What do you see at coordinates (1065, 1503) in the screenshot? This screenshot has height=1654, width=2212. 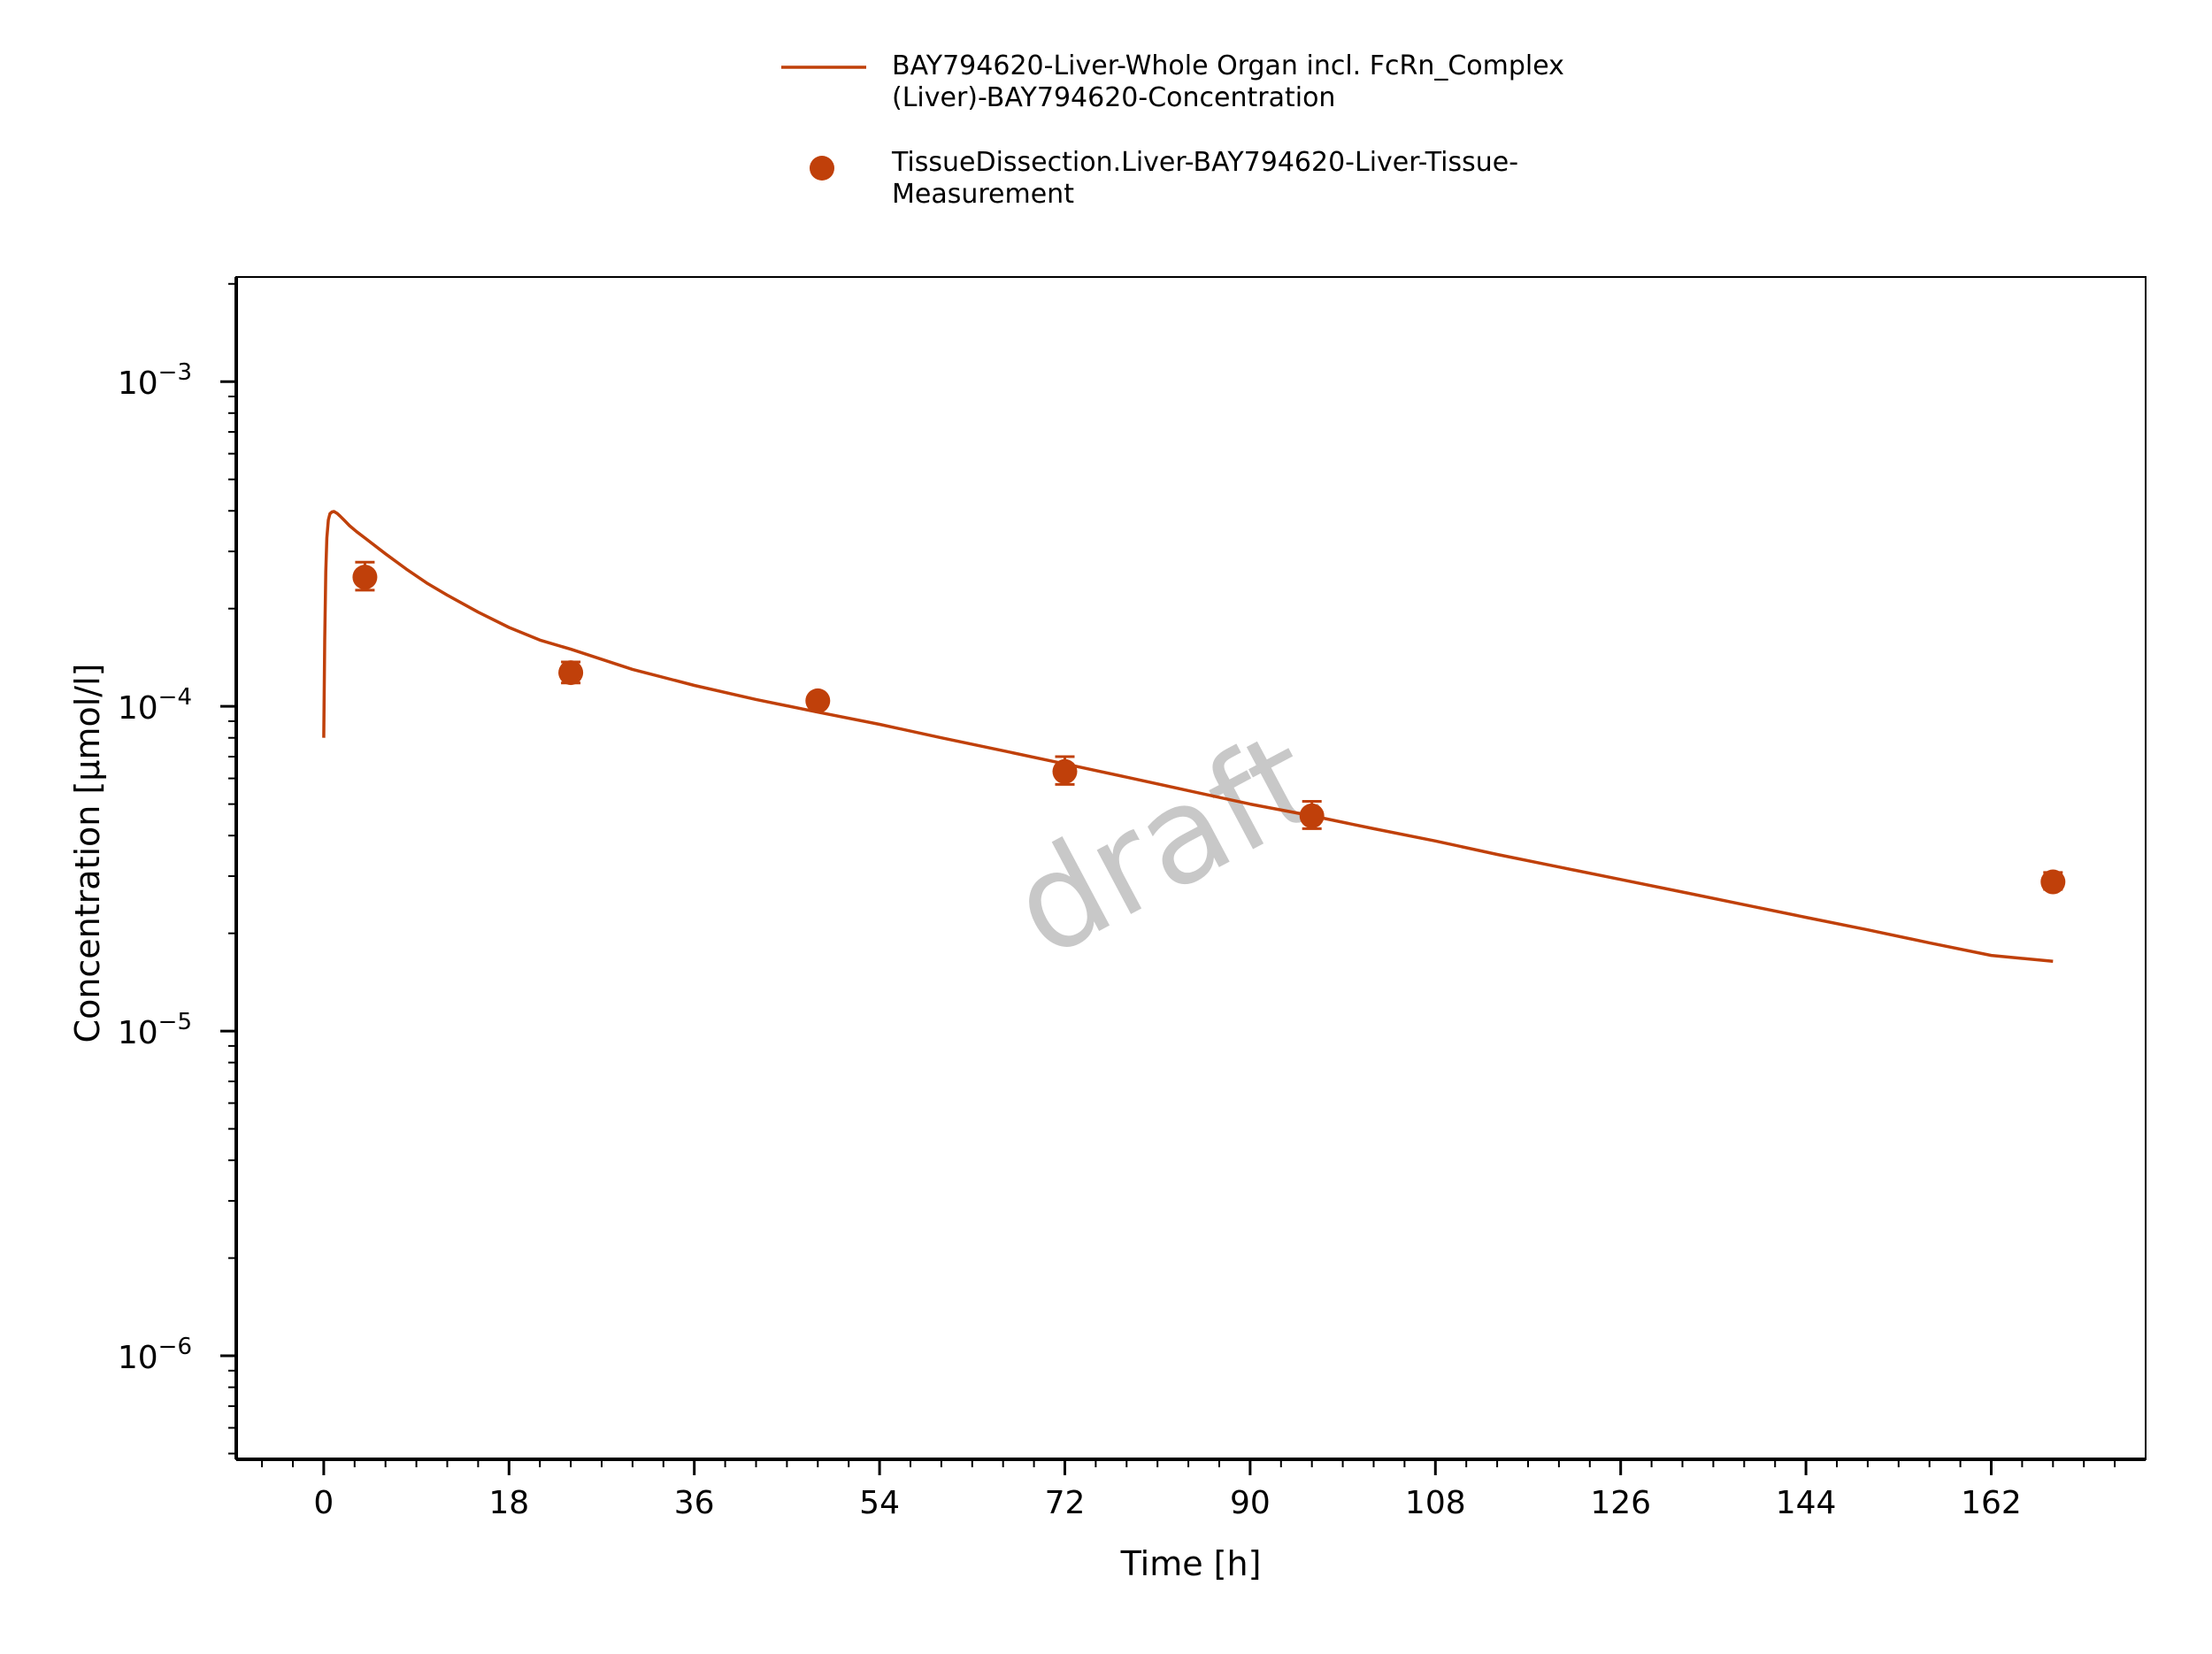 I see `x-tick-label: 72` at bounding box center [1065, 1503].